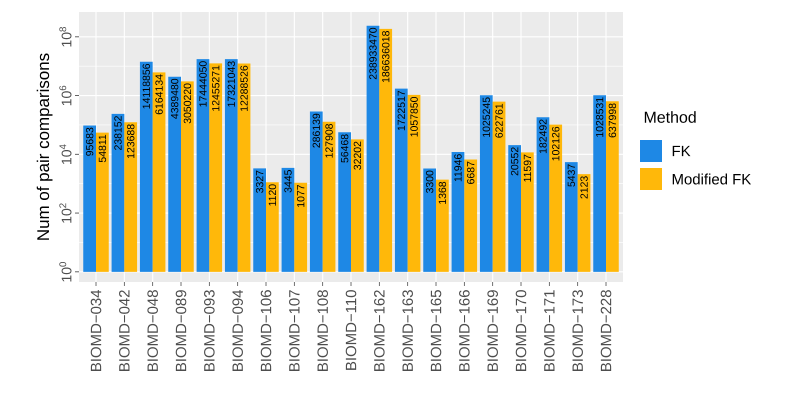  Describe the element at coordinates (492, 330) in the screenshot. I see `x-tick-label: BIOMD−169` at that location.